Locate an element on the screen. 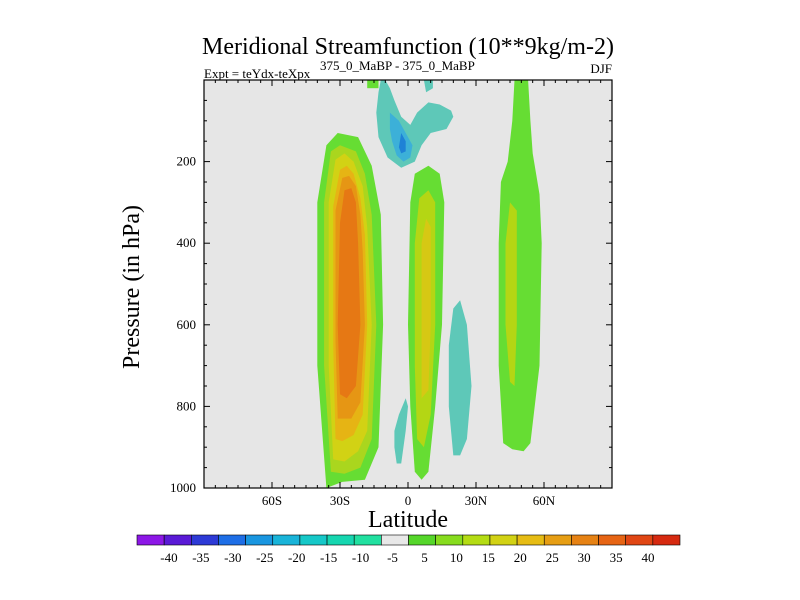  experiment-superscript: 375_0_MaBP - 375_0_MaBP is located at coordinates (397, 65).